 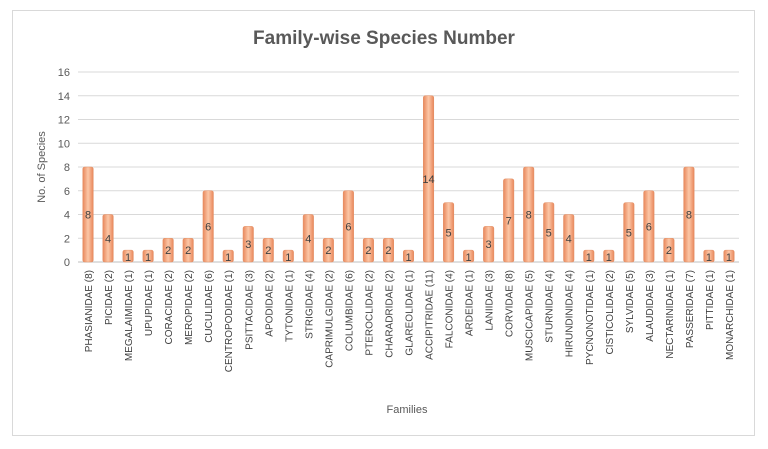 What do you see at coordinates (730, 315) in the screenshot?
I see `x-tick-label: MONARCHIDAE (1)` at bounding box center [730, 315].